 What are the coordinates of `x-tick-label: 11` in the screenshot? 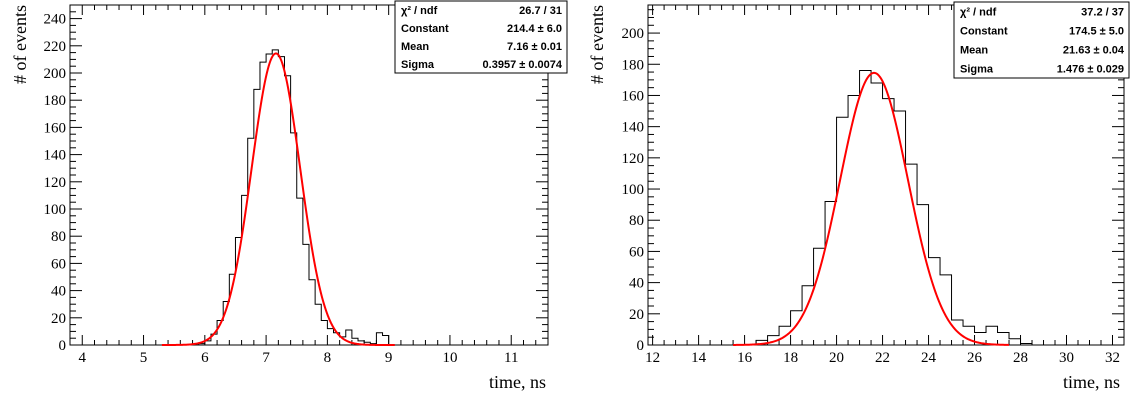 It's located at (511, 358).